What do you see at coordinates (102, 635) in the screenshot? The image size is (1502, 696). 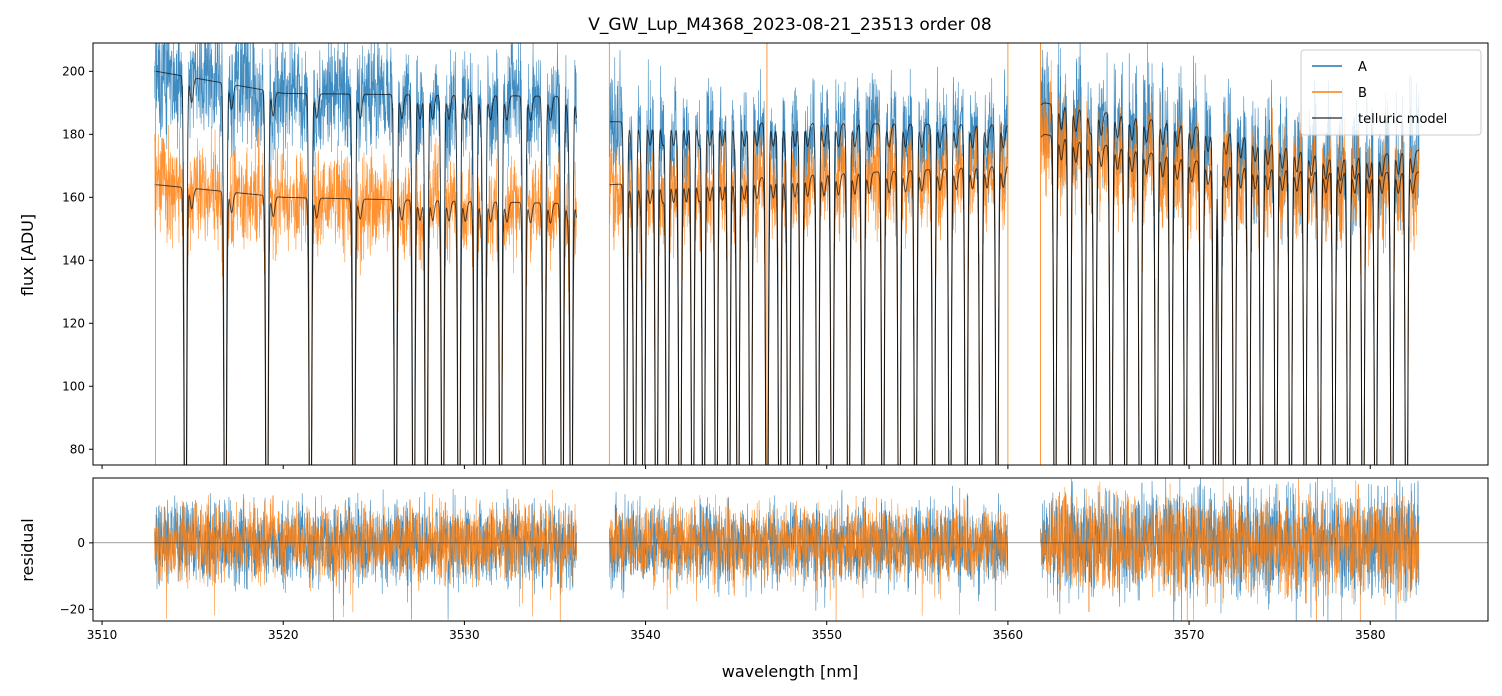 I see `bottom-xtick-label-3510: 3510` at bounding box center [102, 635].